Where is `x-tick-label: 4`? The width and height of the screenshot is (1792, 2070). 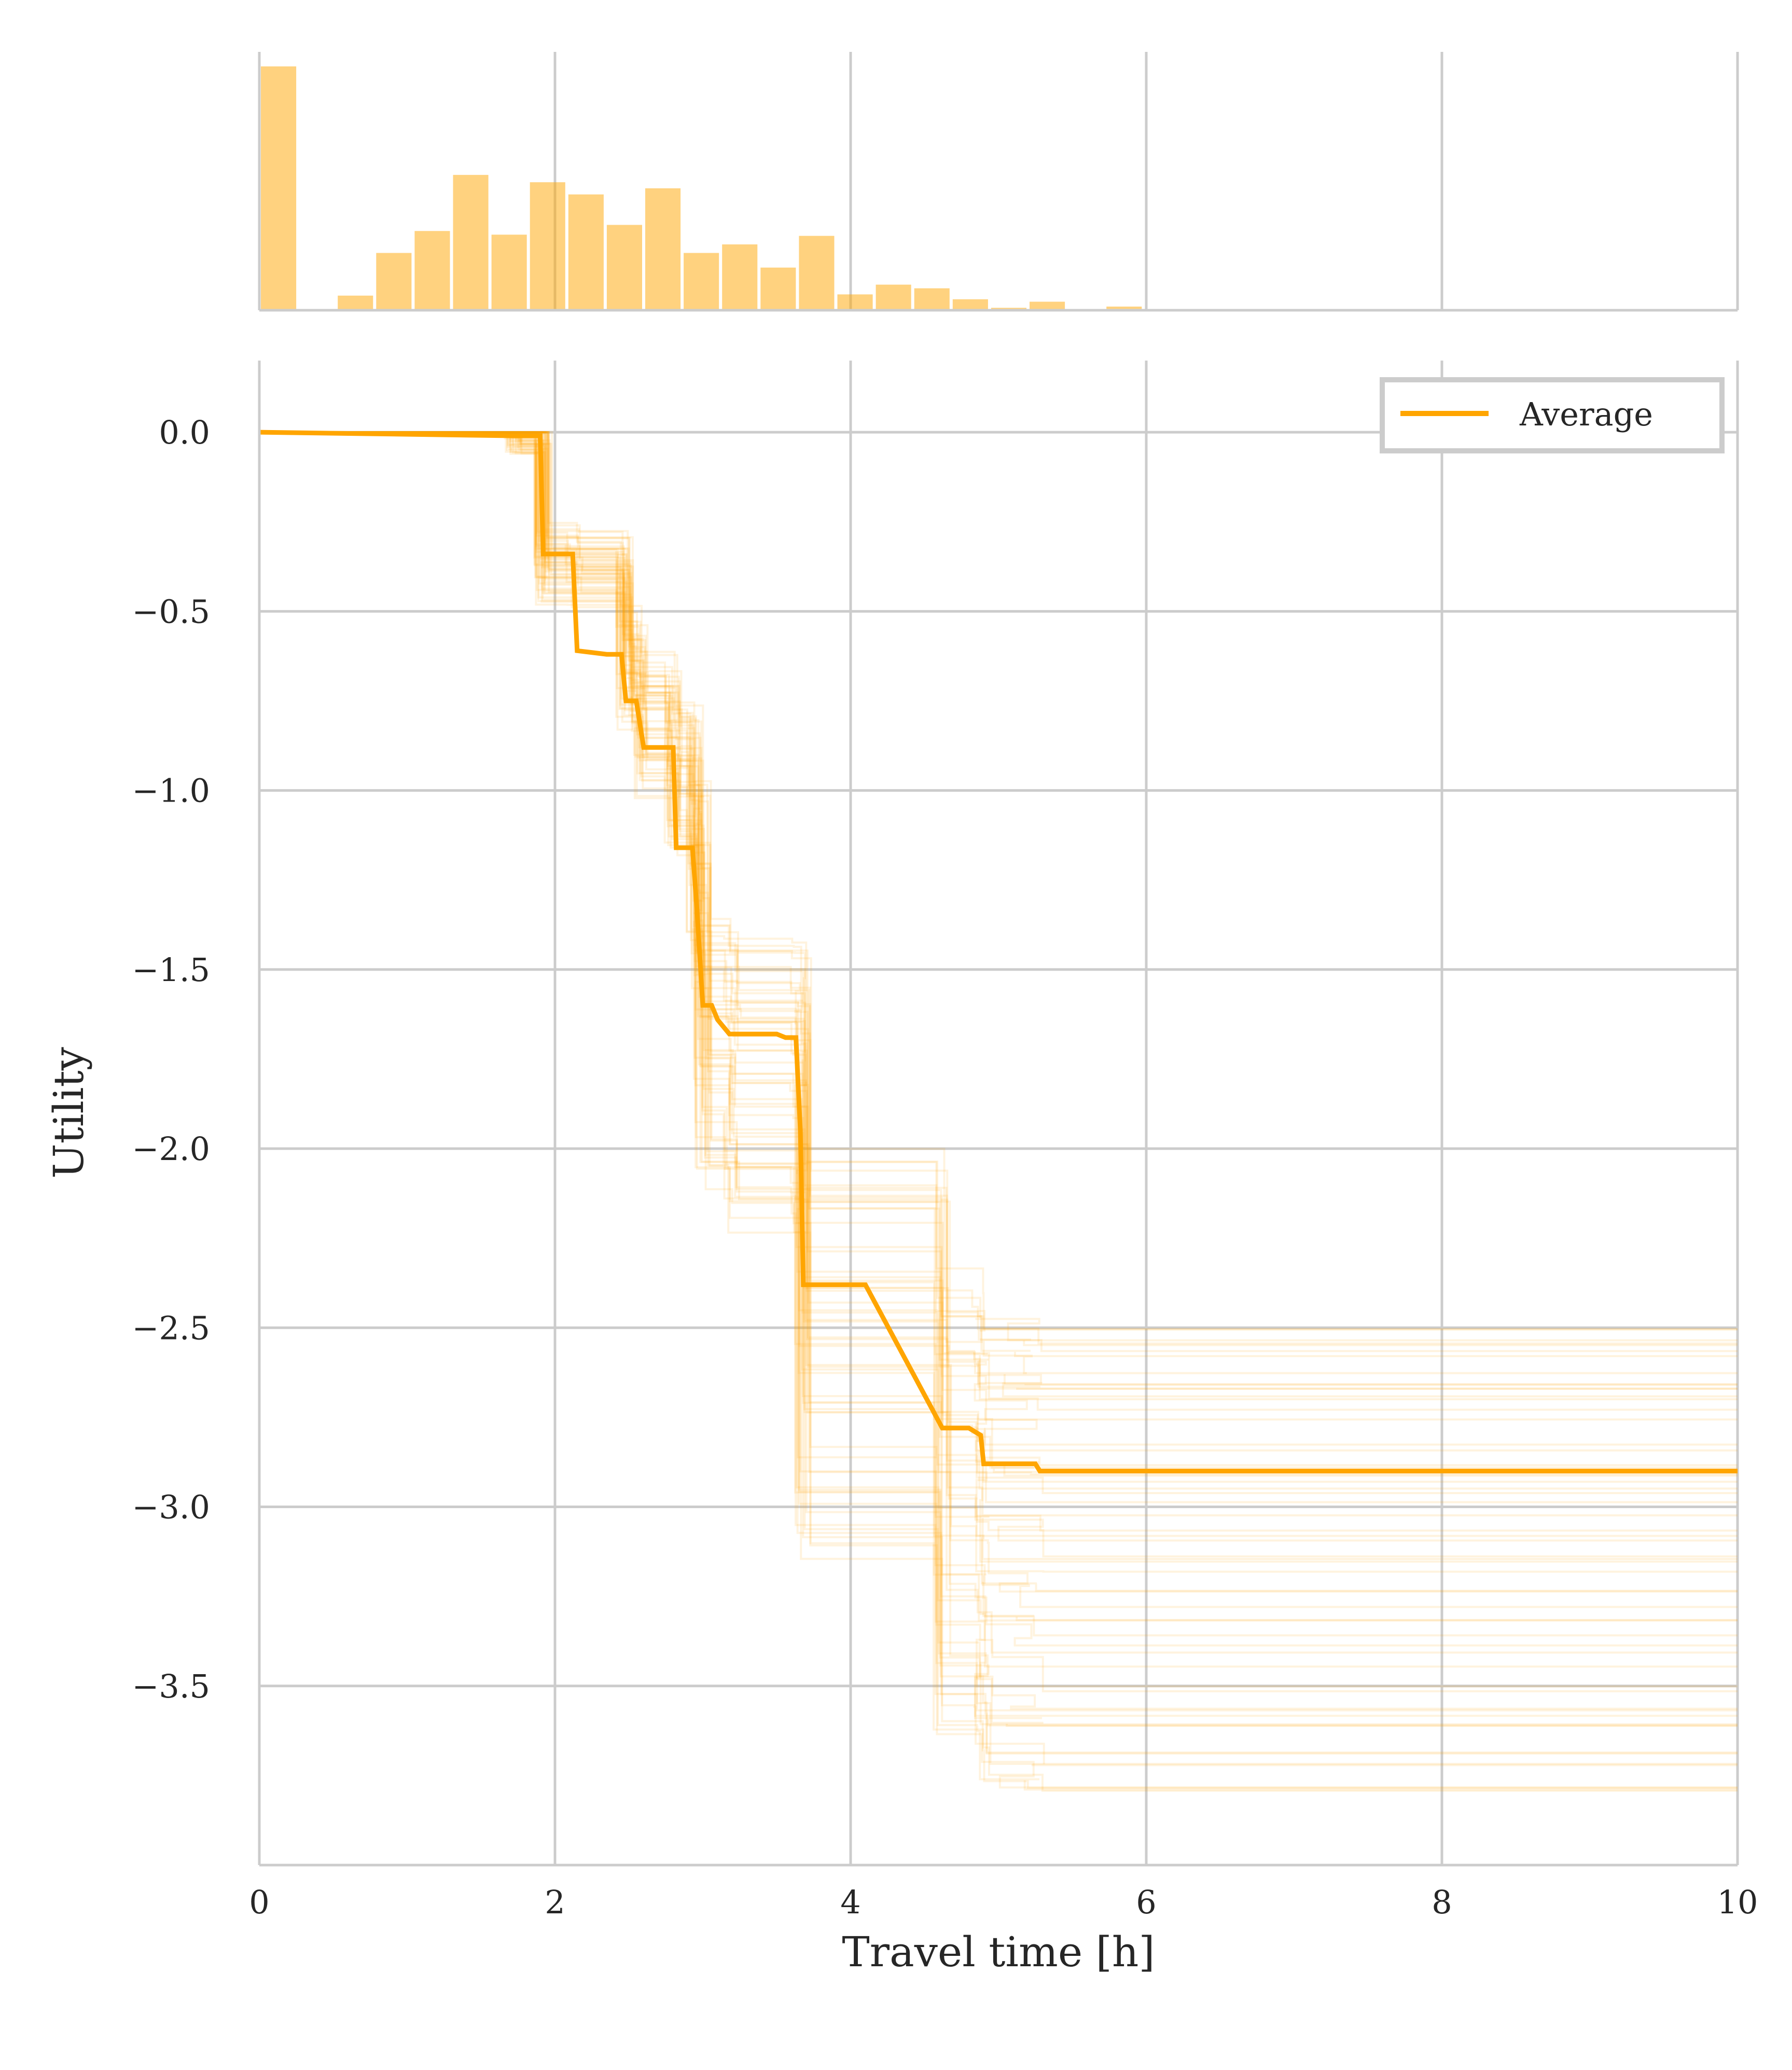
x-tick-label: 4 is located at coordinates (850, 1902).